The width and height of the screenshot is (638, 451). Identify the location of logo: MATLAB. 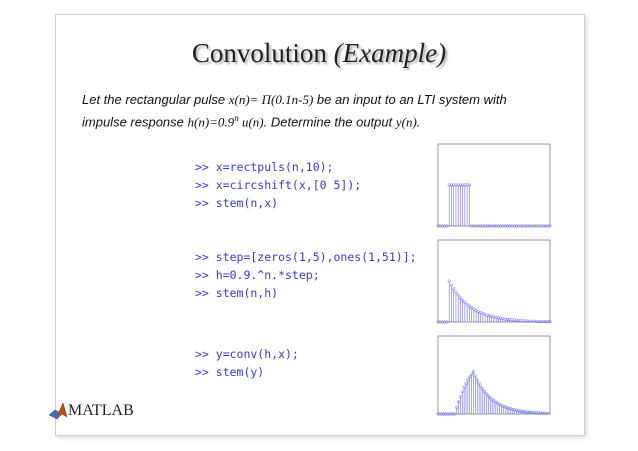
(101, 410).